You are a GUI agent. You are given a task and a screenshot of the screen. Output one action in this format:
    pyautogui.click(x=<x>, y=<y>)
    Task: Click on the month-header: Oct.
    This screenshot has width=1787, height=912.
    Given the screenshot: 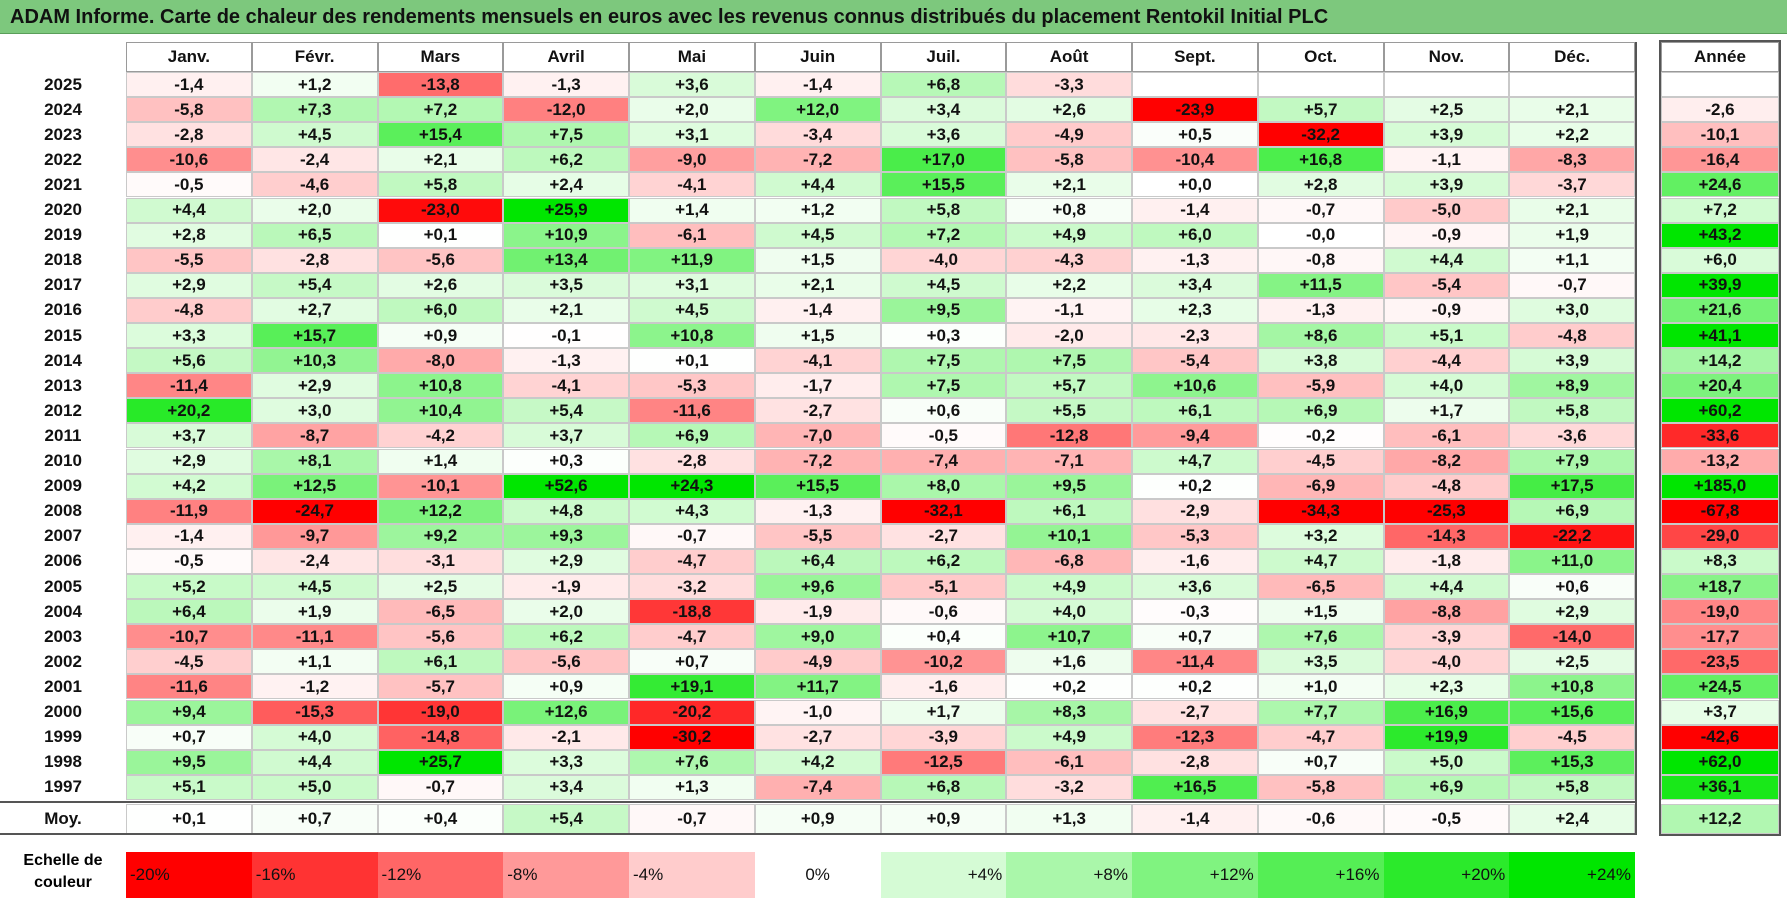 What is the action you would take?
    pyautogui.click(x=1320, y=57)
    